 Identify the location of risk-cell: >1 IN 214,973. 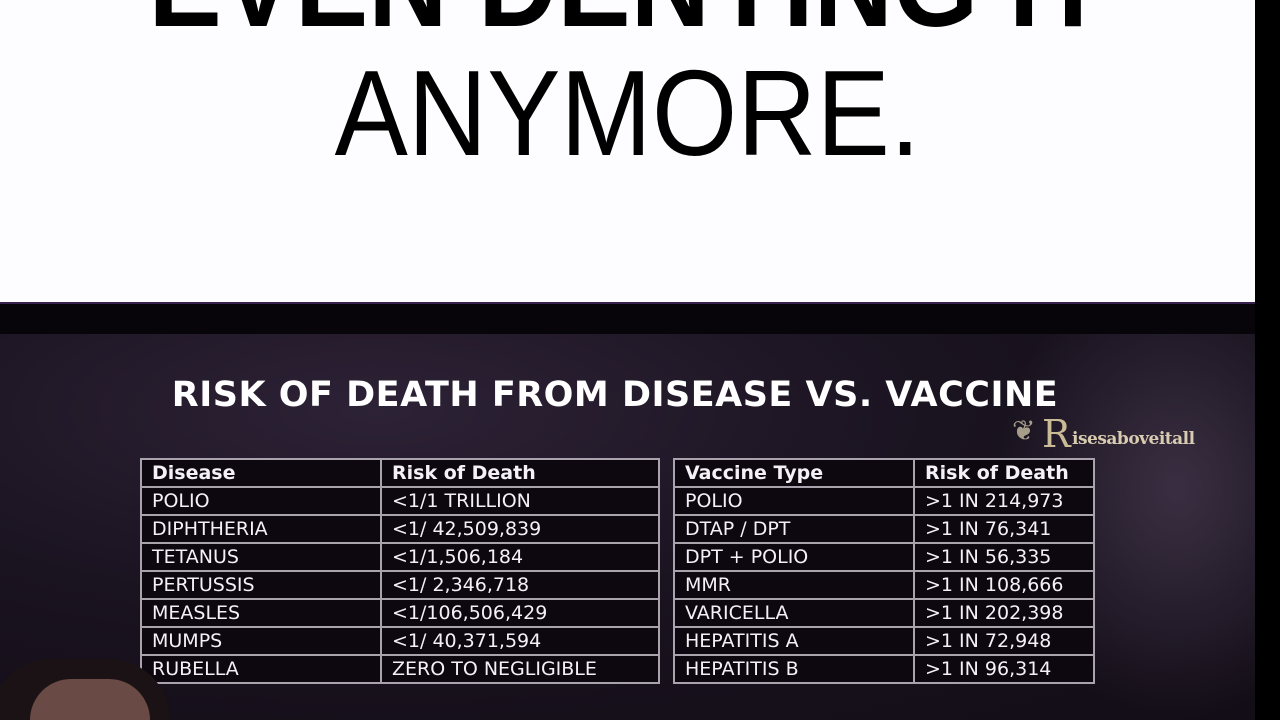
(1004, 501).